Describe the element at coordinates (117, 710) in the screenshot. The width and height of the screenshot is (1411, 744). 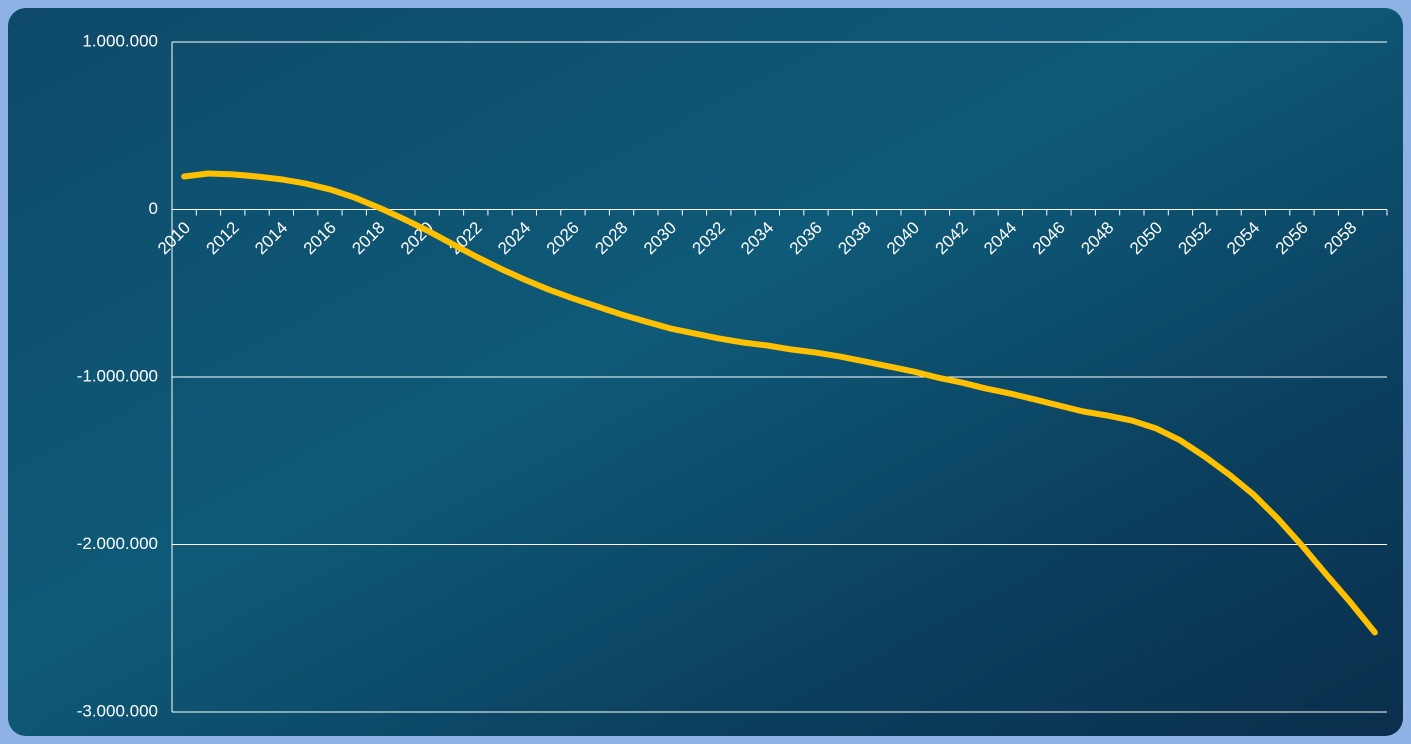
I see `y-tick-label: -3.000.000` at that location.